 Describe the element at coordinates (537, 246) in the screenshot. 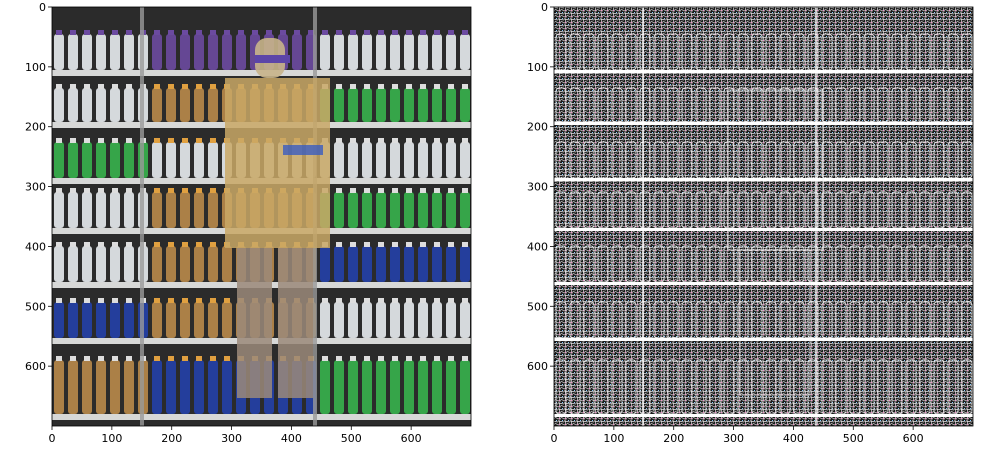

I see `y-tick-label: 400` at that location.